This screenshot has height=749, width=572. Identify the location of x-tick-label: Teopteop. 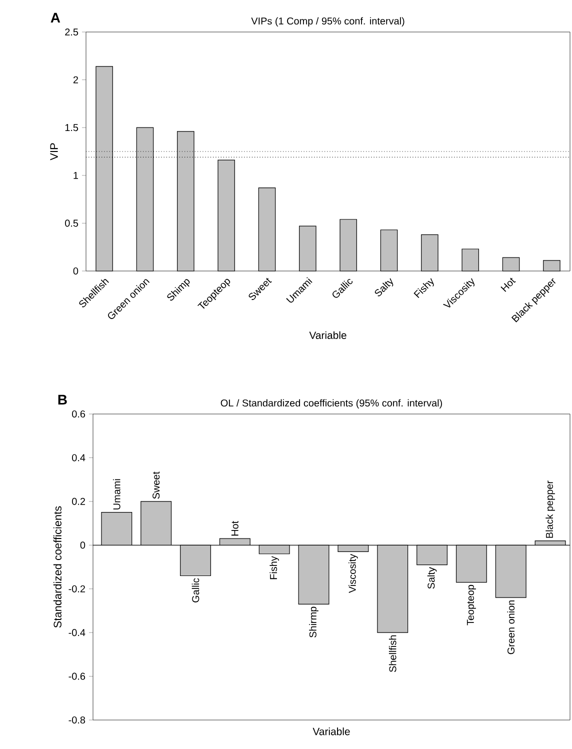
(471, 605).